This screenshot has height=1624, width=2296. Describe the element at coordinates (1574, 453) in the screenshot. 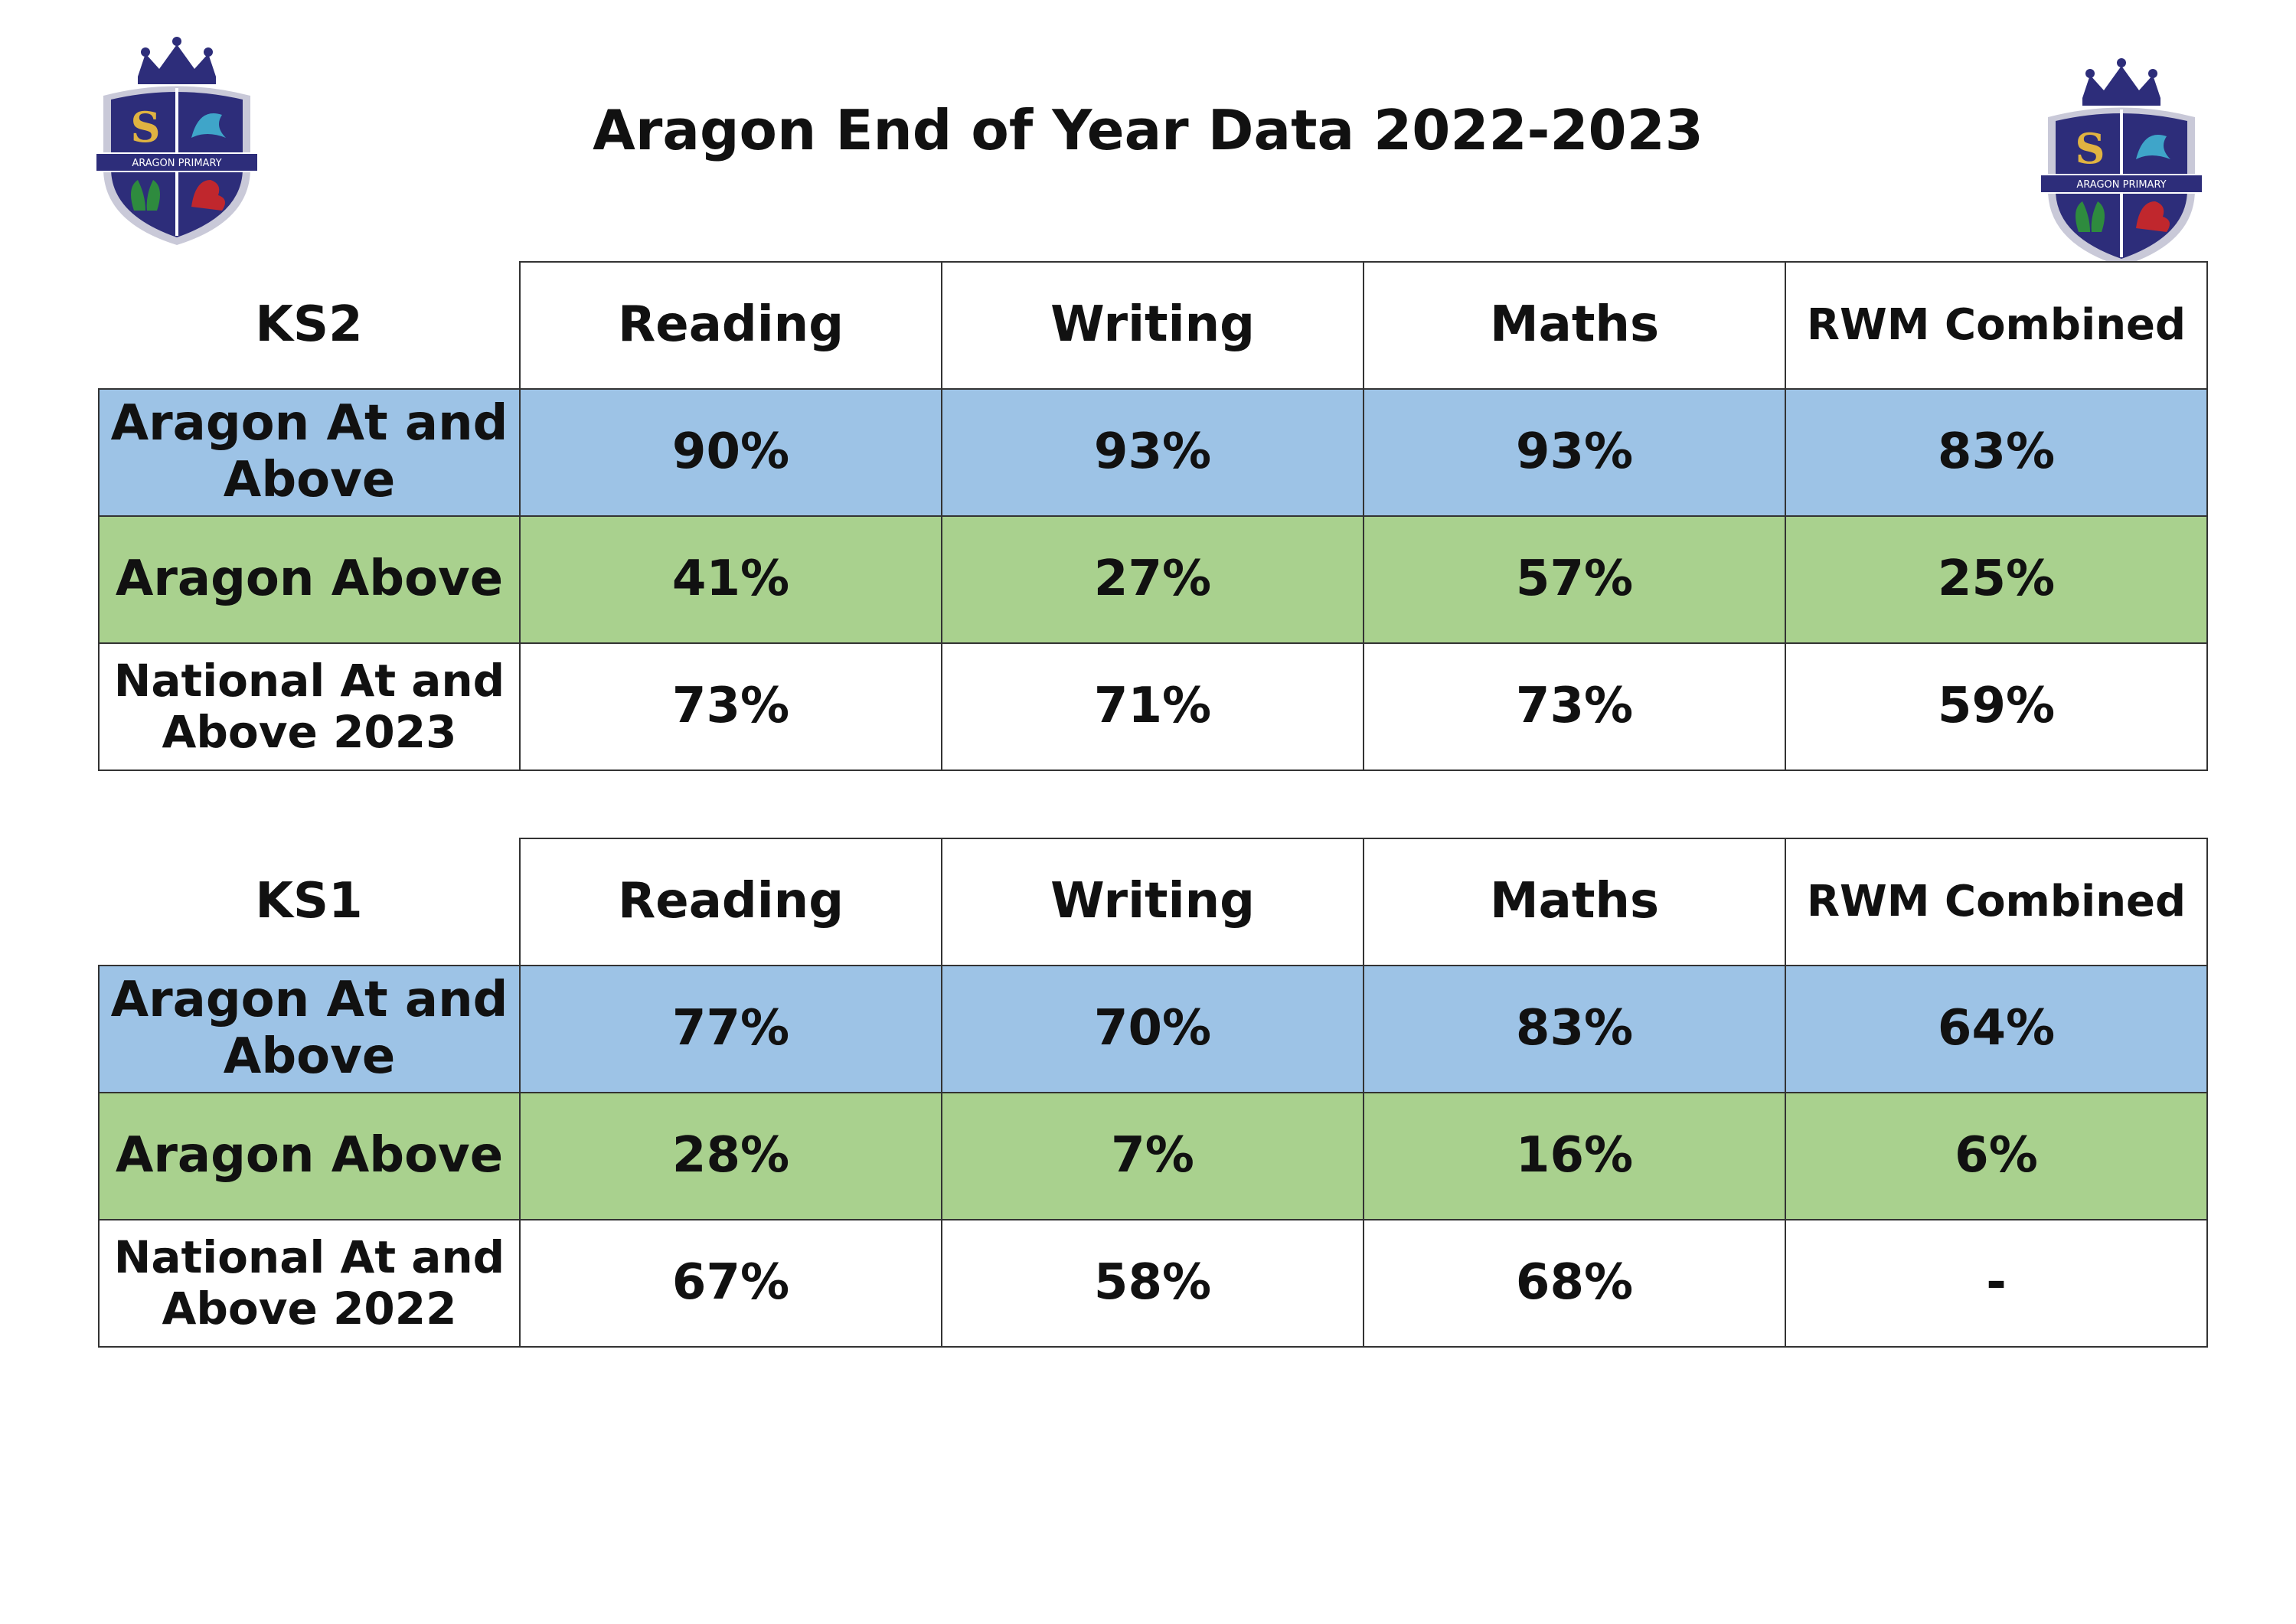

I see `maths-value: 93%` at that location.